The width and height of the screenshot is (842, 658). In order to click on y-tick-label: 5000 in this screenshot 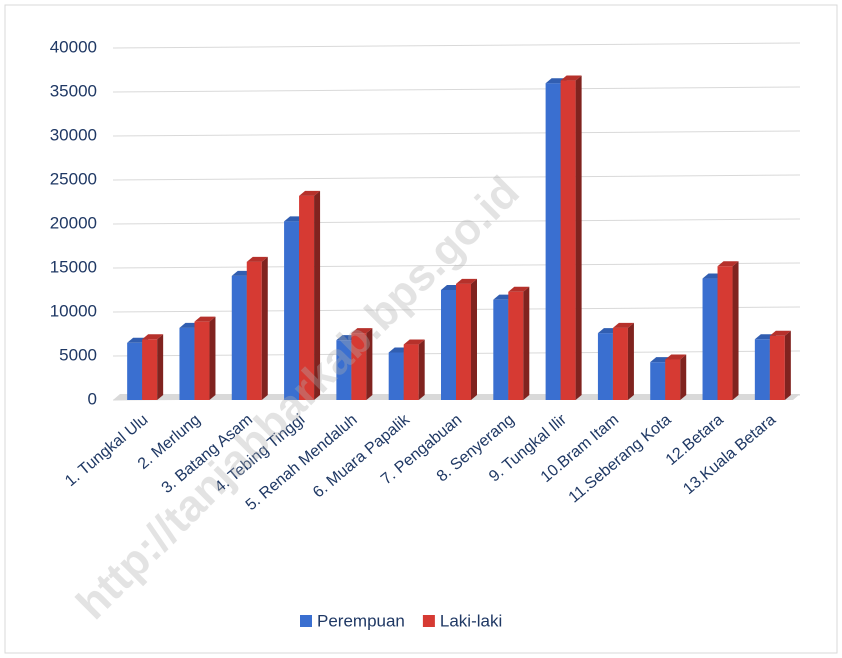, I will do `click(78, 354)`.